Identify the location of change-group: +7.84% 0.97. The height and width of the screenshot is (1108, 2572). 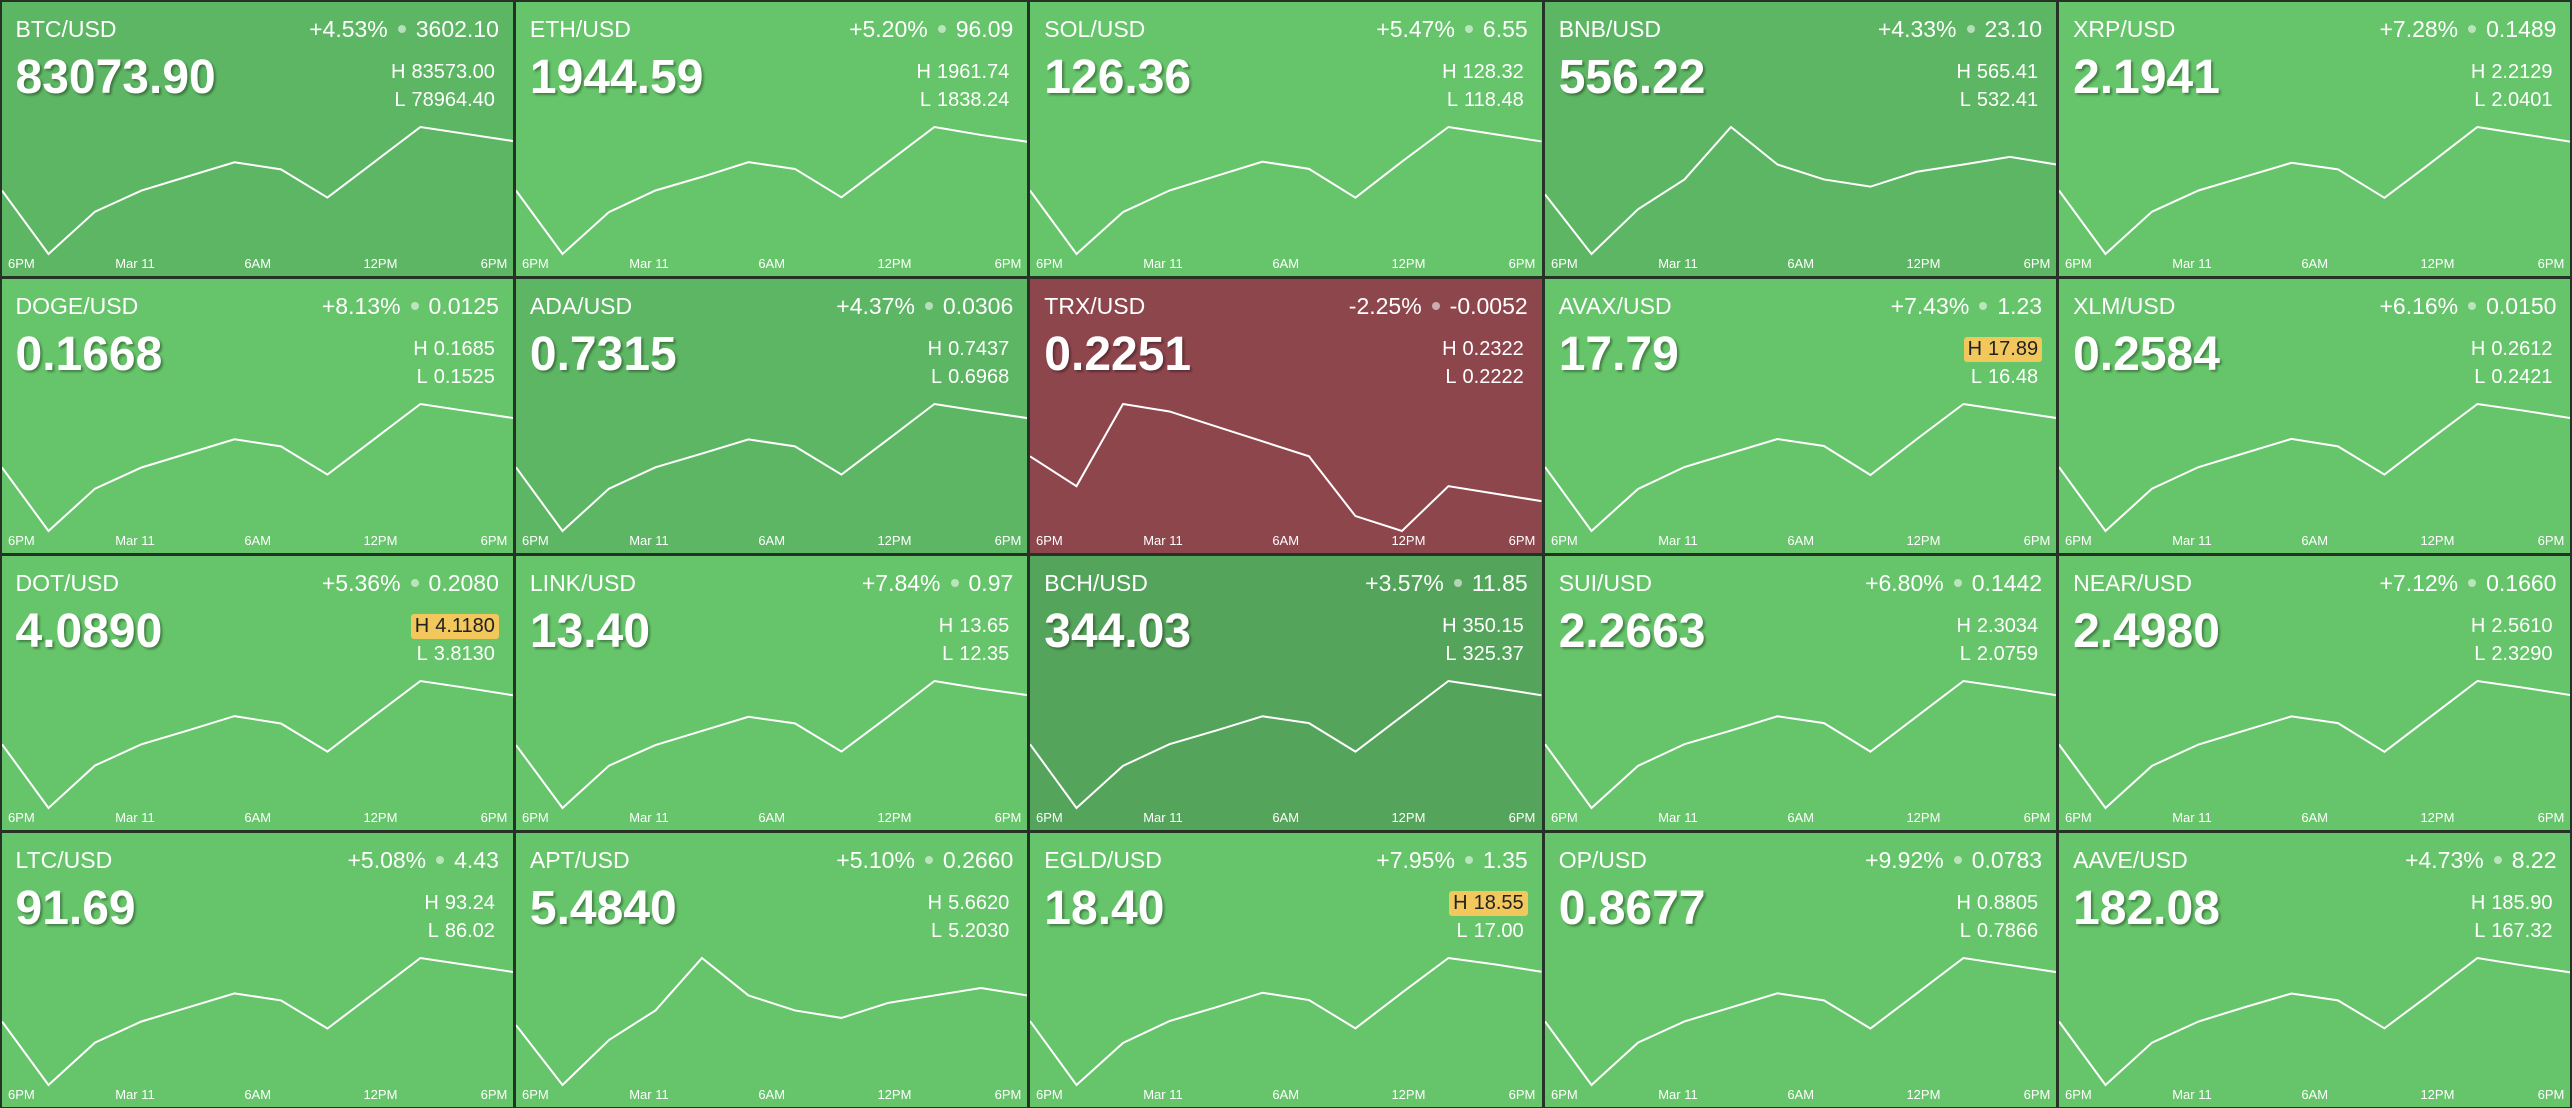
(937, 583).